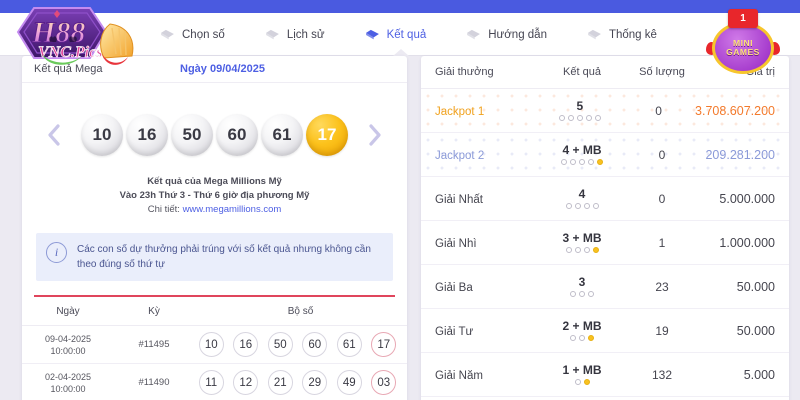  I want to click on result-ball: 16, so click(147, 135).